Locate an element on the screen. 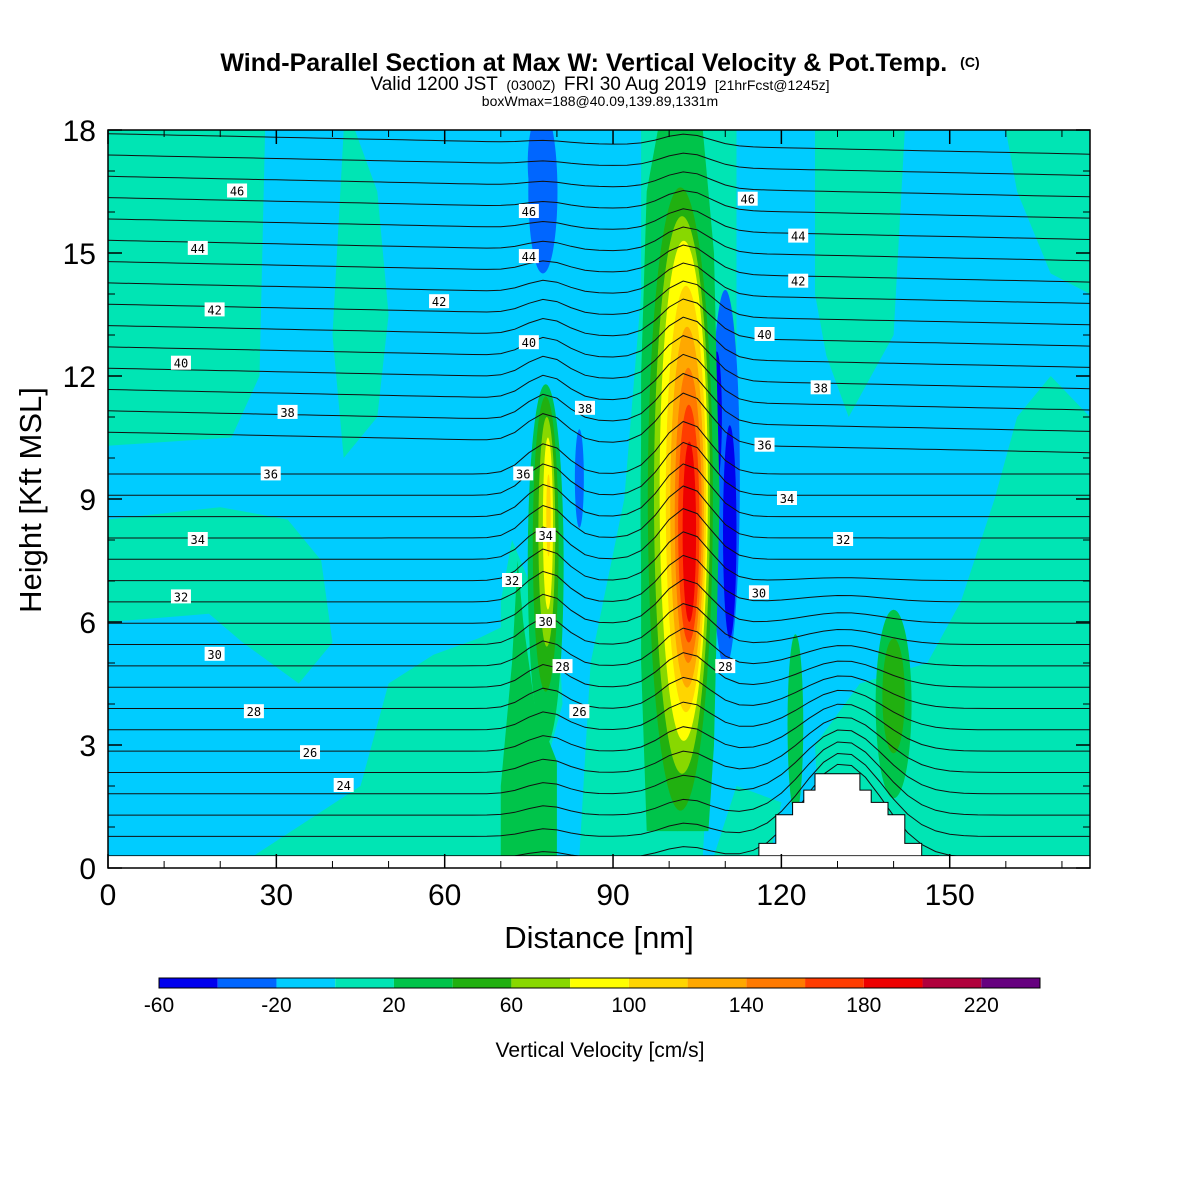  x-tick-label: 150 is located at coordinates (950, 895).